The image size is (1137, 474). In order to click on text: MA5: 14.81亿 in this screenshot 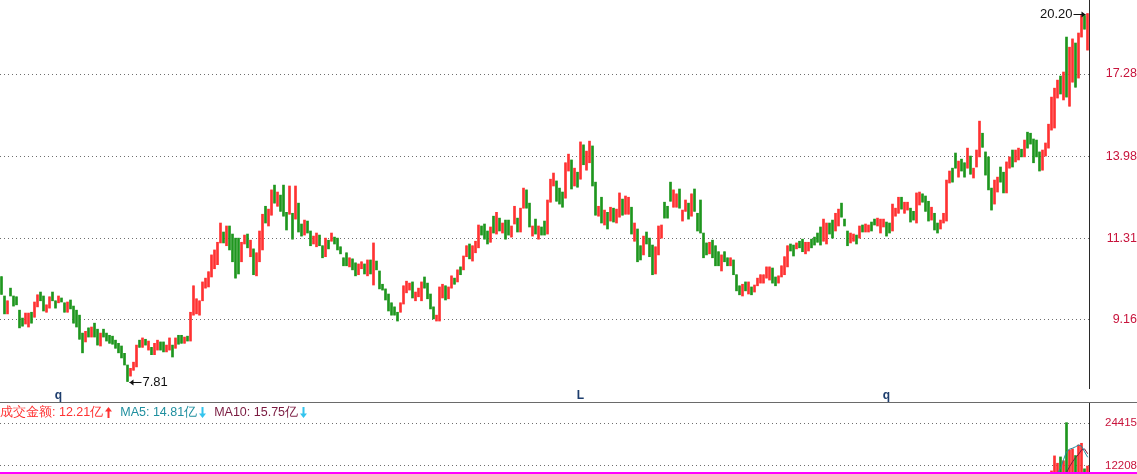, I will do `click(159, 412)`.